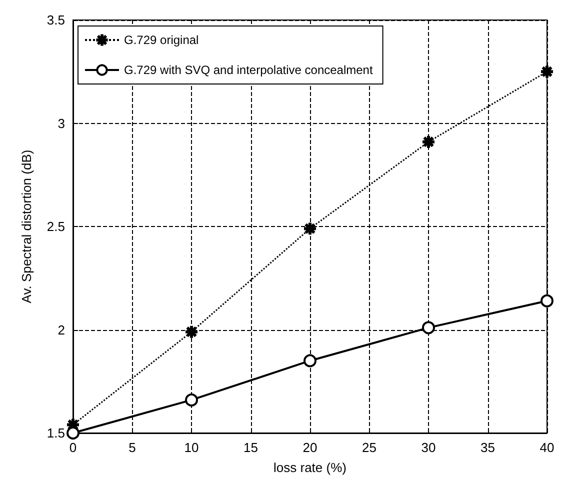 This screenshot has height=489, width=573. Describe the element at coordinates (55, 226) in the screenshot. I see `y-tick-label: 2.5` at that location.